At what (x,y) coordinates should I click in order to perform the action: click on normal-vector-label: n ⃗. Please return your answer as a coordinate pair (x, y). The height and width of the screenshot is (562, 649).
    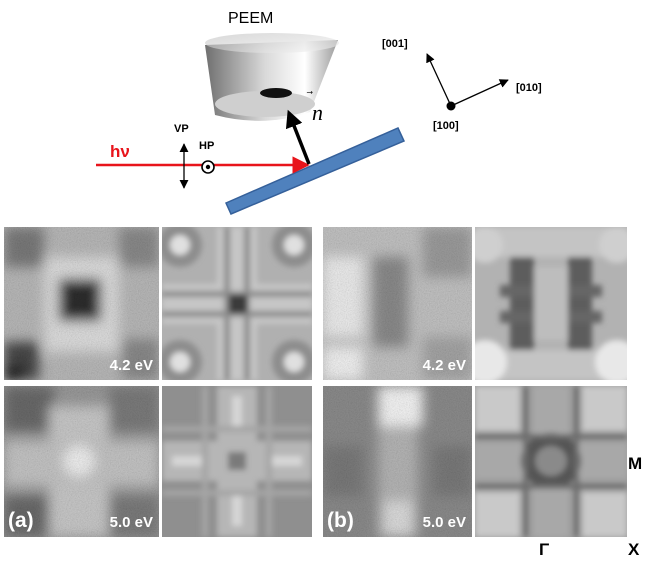
    Looking at the image, I should click on (317, 113).